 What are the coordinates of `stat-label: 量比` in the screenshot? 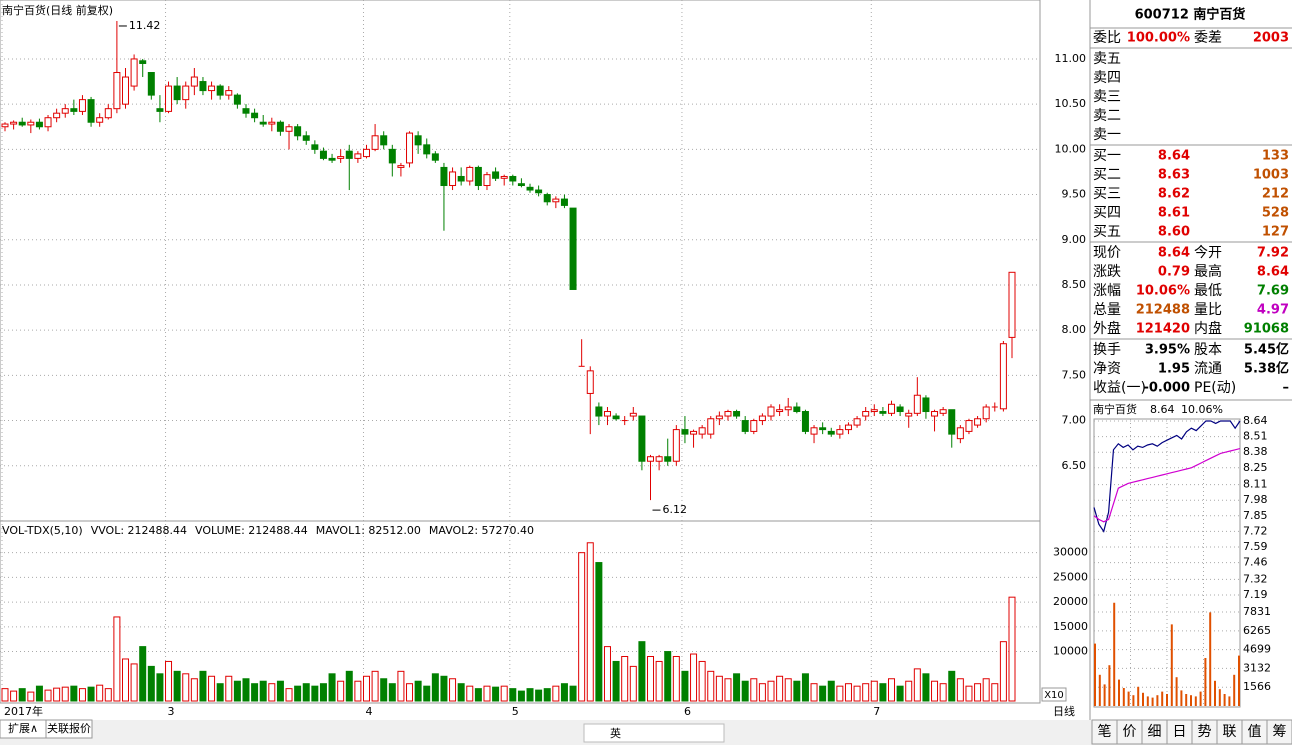 It's located at (1208, 310).